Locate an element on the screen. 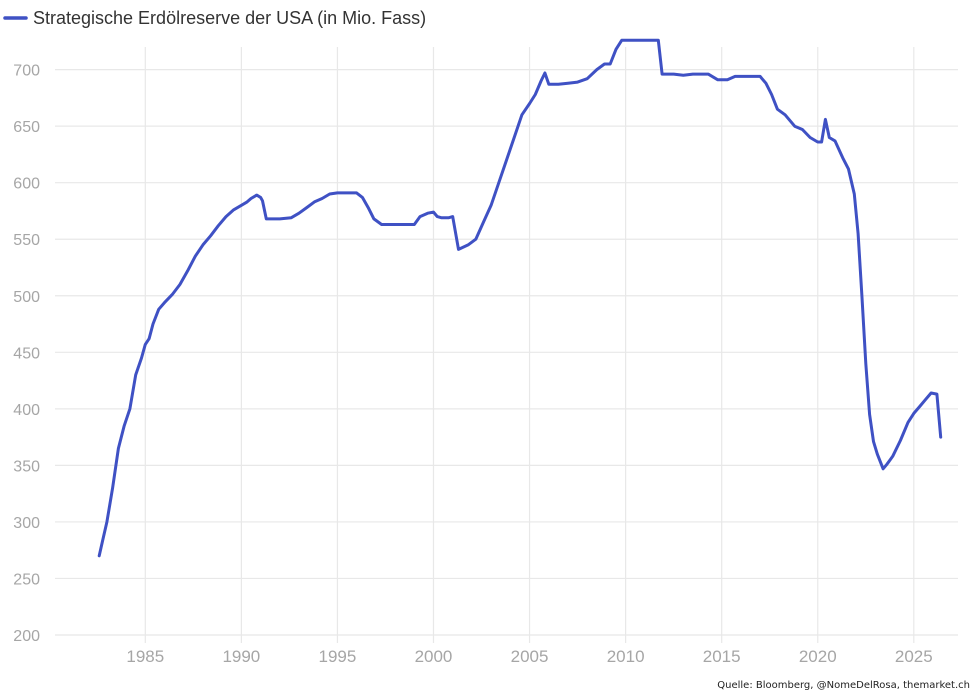 This screenshot has height=694, width=975. y-tick-label: 550 is located at coordinates (26, 240).